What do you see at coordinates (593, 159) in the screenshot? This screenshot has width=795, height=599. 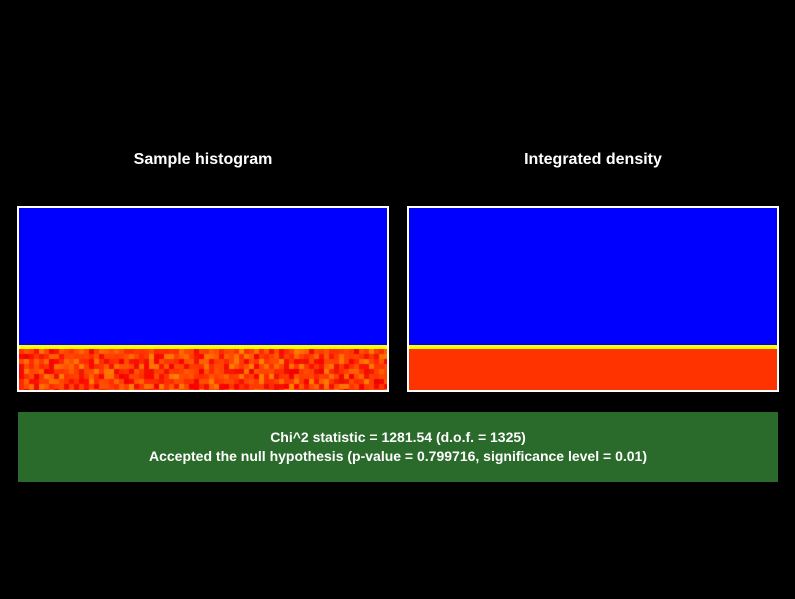 I see `integrated-density-title: Integrated density` at bounding box center [593, 159].